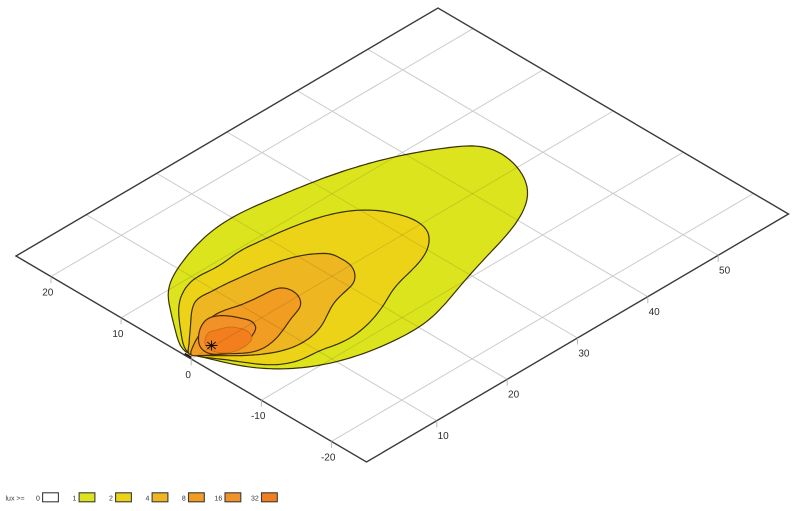 This screenshot has width=800, height=511. Describe the element at coordinates (328, 457) in the screenshot. I see `svg-text: -20` at that location.